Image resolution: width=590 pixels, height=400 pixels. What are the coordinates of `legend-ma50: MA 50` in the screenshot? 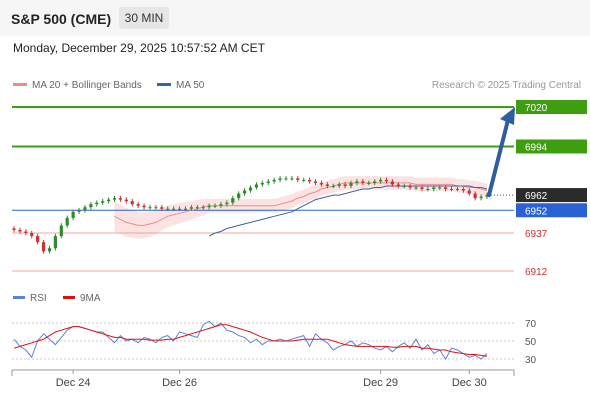 It's located at (180, 85).